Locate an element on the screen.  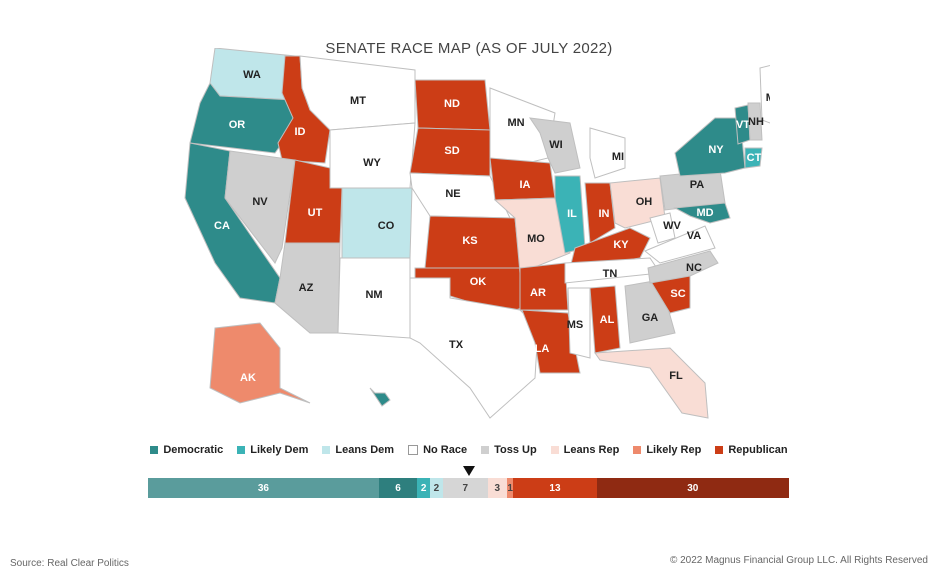
seat-bar-segment-8: 30 is located at coordinates (692, 488).